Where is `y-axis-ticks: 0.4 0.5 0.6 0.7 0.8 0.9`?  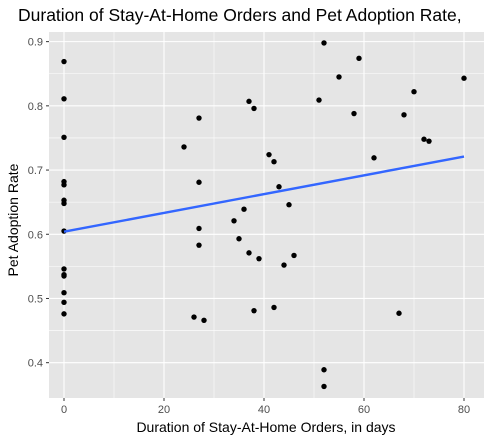 y-axis-ticks: 0.4 0.5 0.6 0.7 0.8 0.9 is located at coordinates (38, 203).